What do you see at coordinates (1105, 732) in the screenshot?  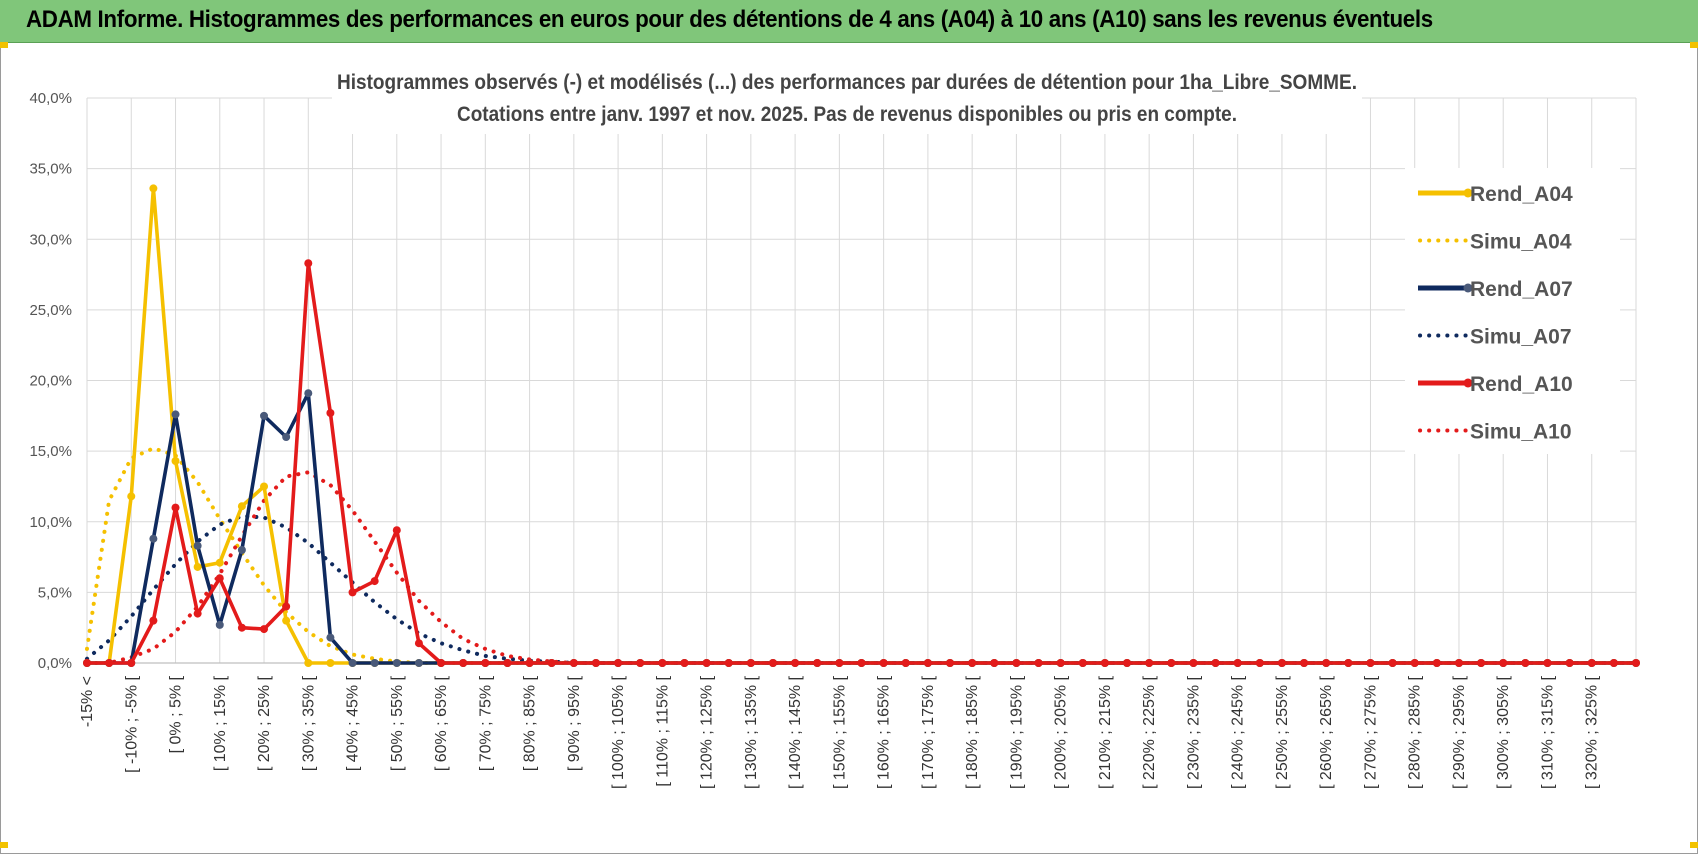 I see `x-tick-label: [ 210% ; 215% [` at bounding box center [1105, 732].